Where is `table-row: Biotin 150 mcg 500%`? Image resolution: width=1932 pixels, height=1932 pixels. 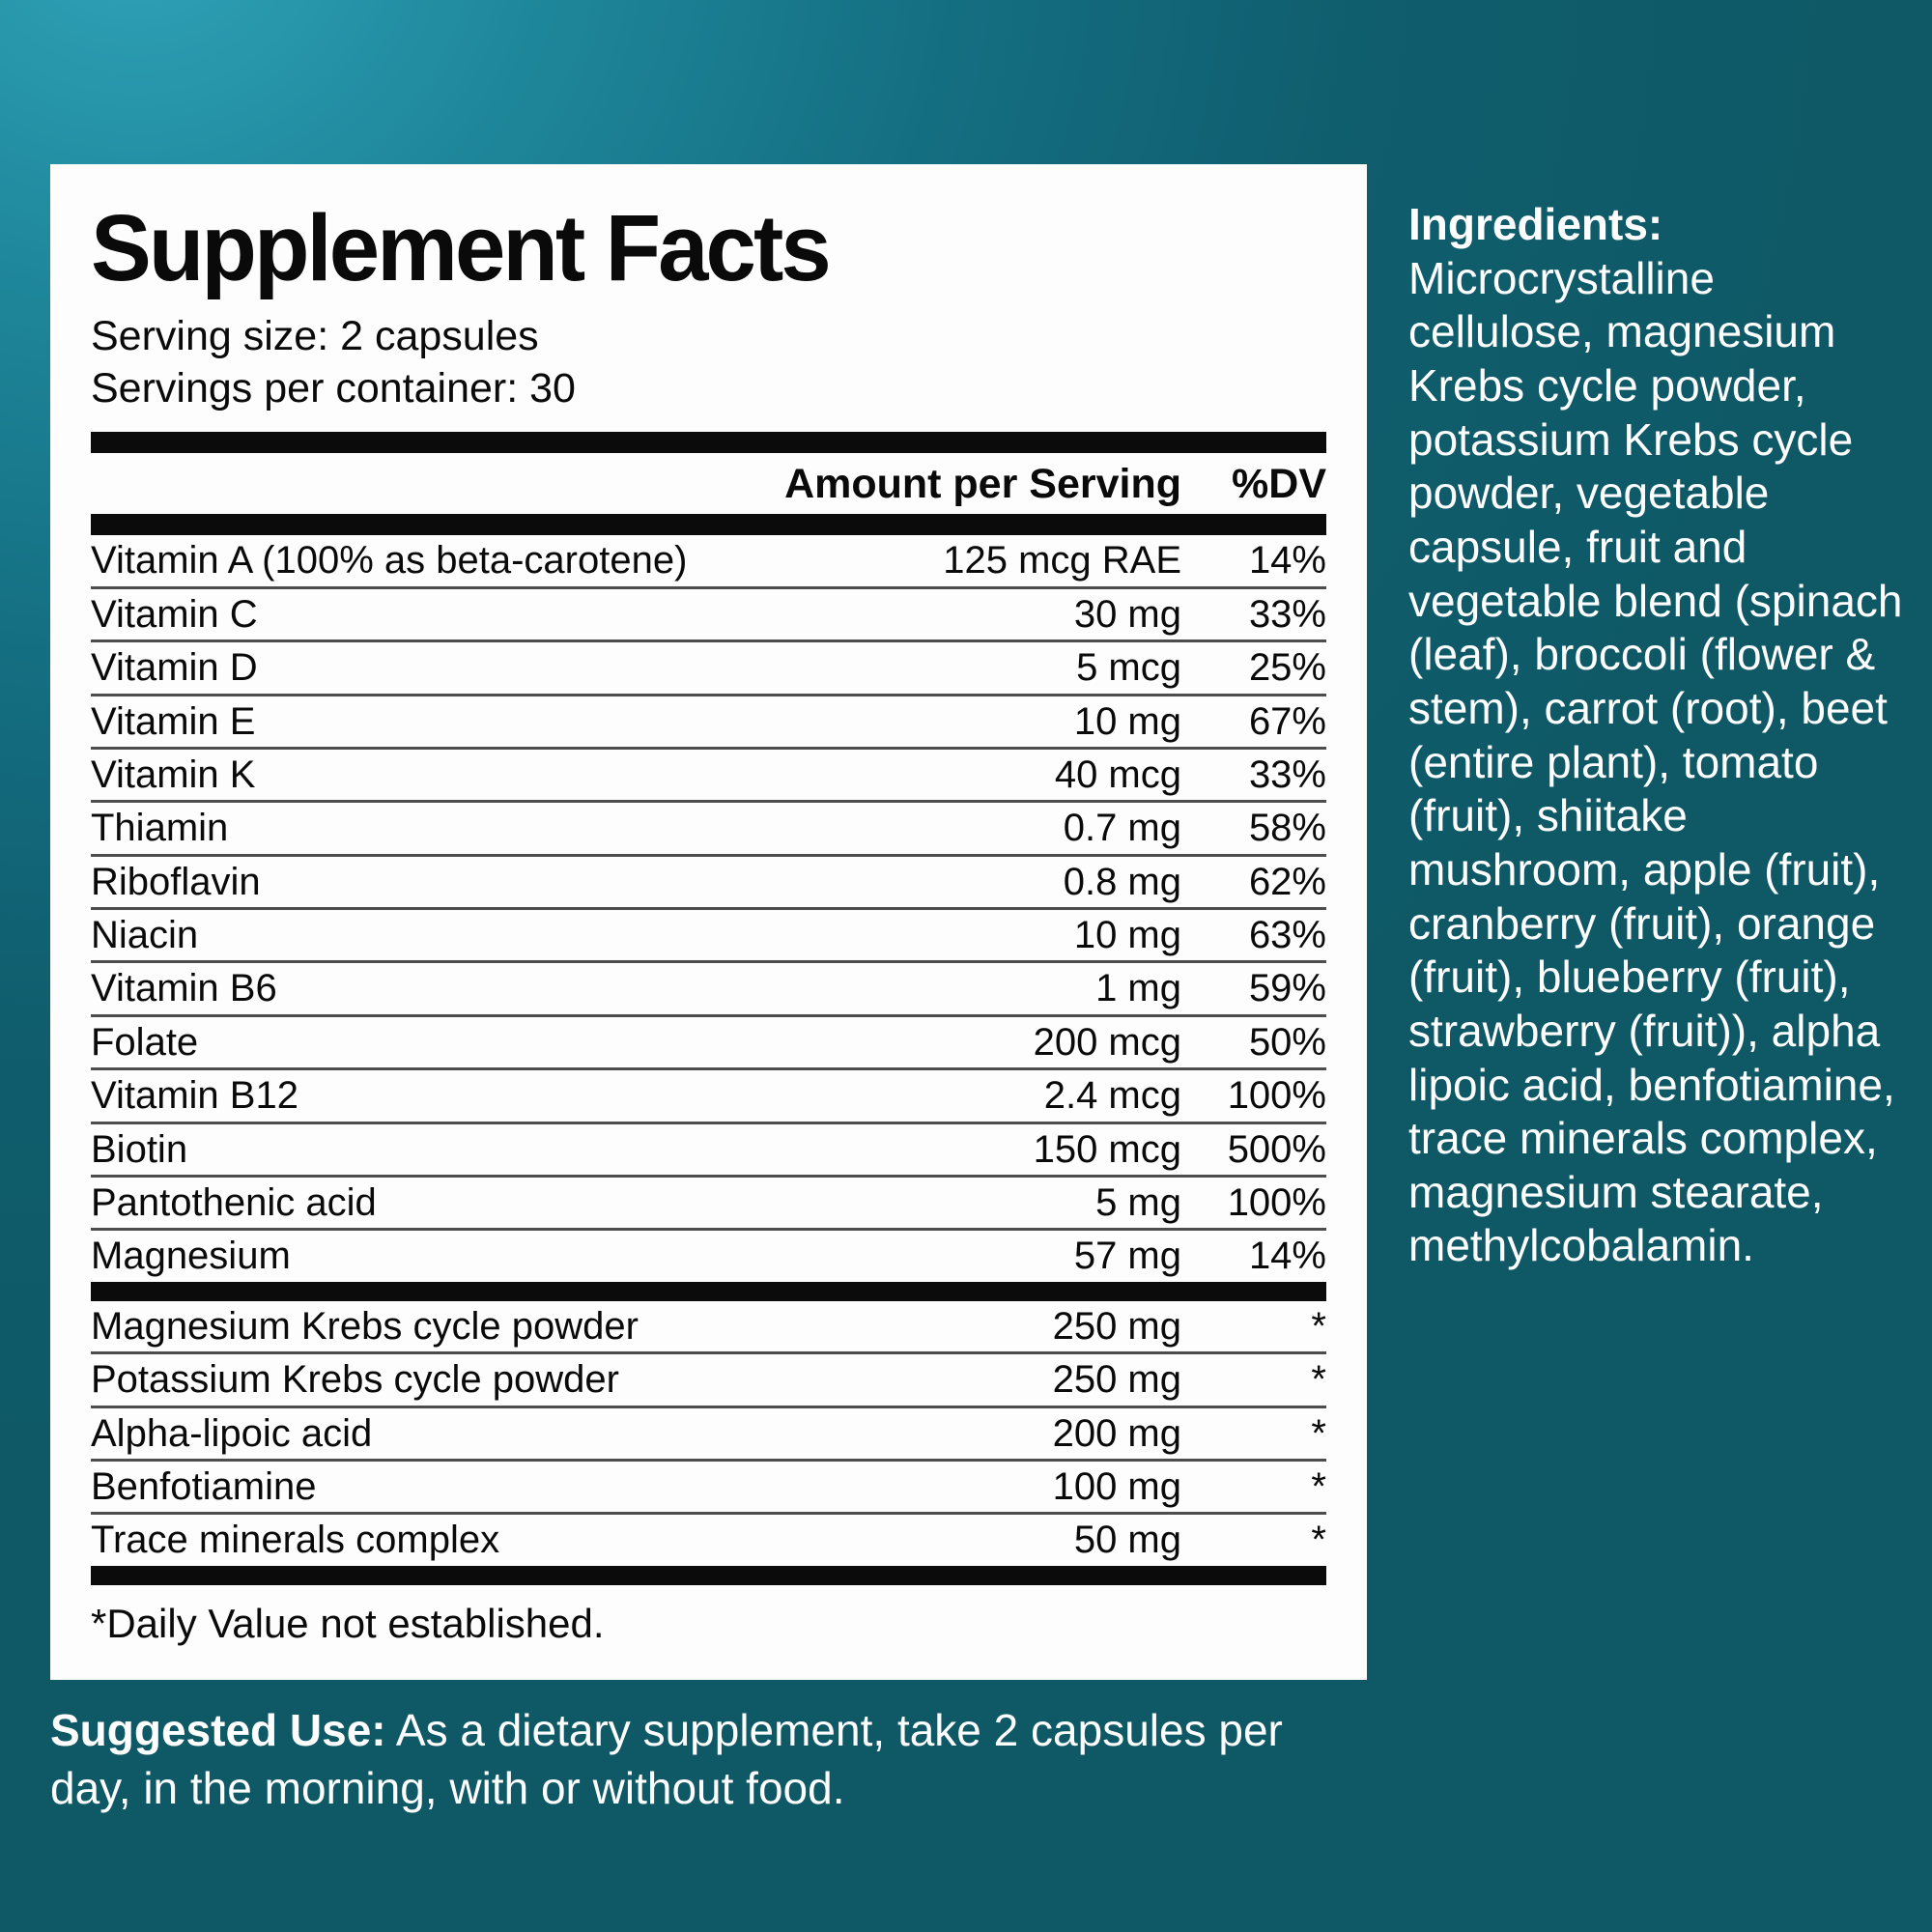 table-row: Biotin 150 mcg 500% is located at coordinates (708, 1148).